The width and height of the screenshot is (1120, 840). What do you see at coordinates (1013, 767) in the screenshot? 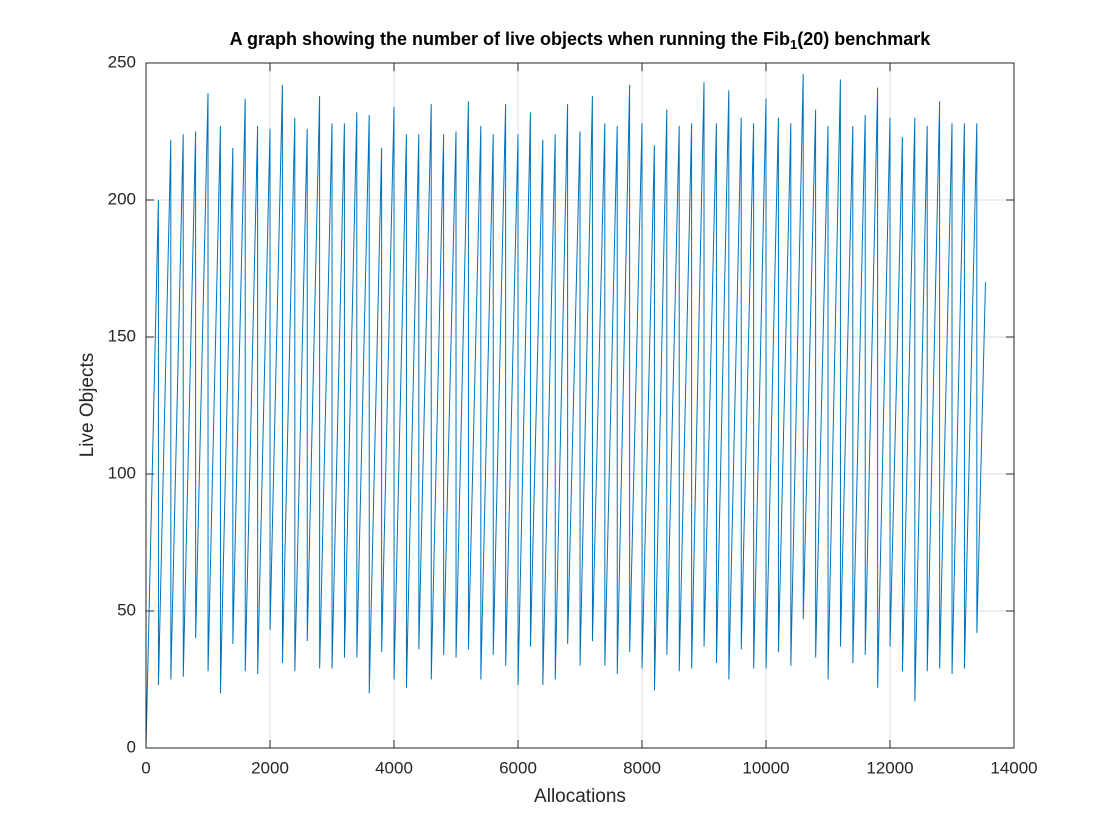
I see `x-tick-label: 14000` at bounding box center [1013, 767].